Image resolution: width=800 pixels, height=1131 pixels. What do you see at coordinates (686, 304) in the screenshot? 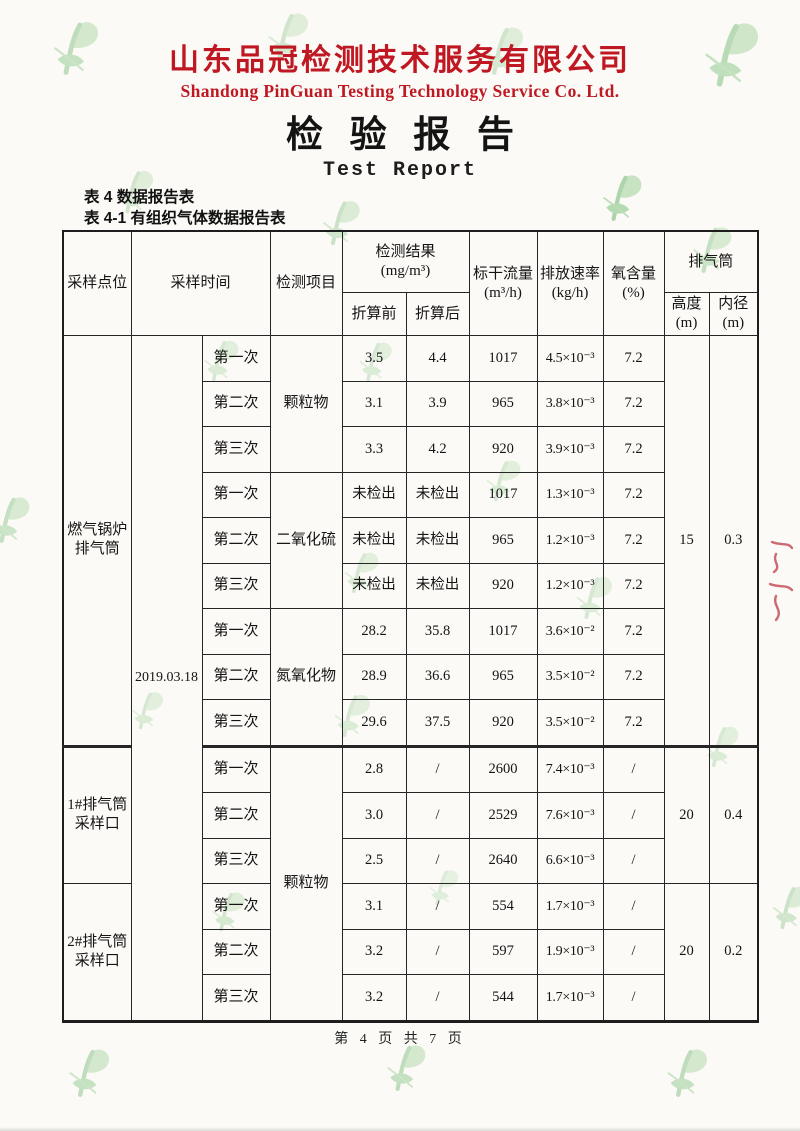
I see `col-header-height-title: 高度` at bounding box center [686, 304].